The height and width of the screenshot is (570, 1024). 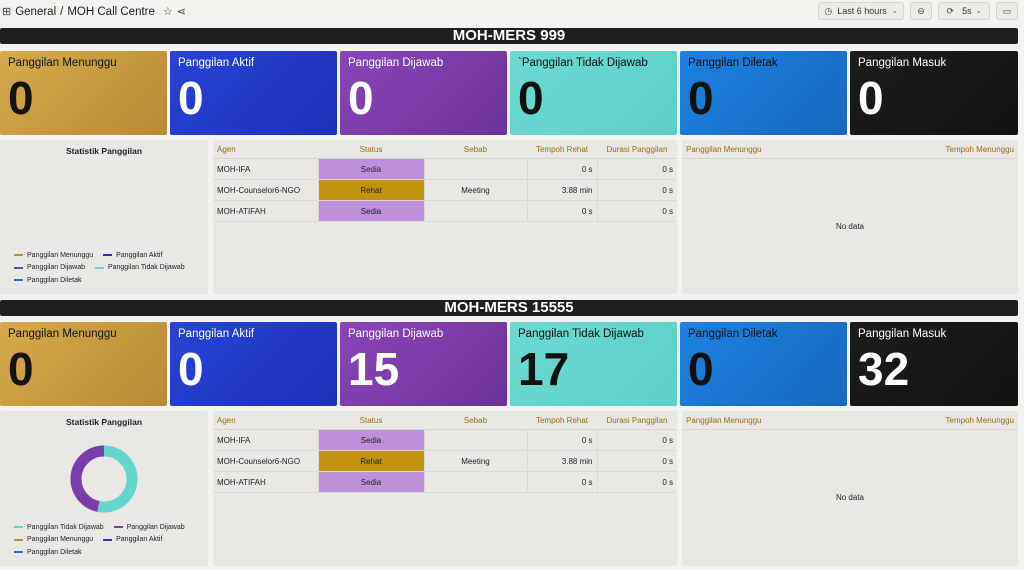 I want to click on stat-panggilan-masuk: Panggilan Masuk 0, so click(x=934, y=93).